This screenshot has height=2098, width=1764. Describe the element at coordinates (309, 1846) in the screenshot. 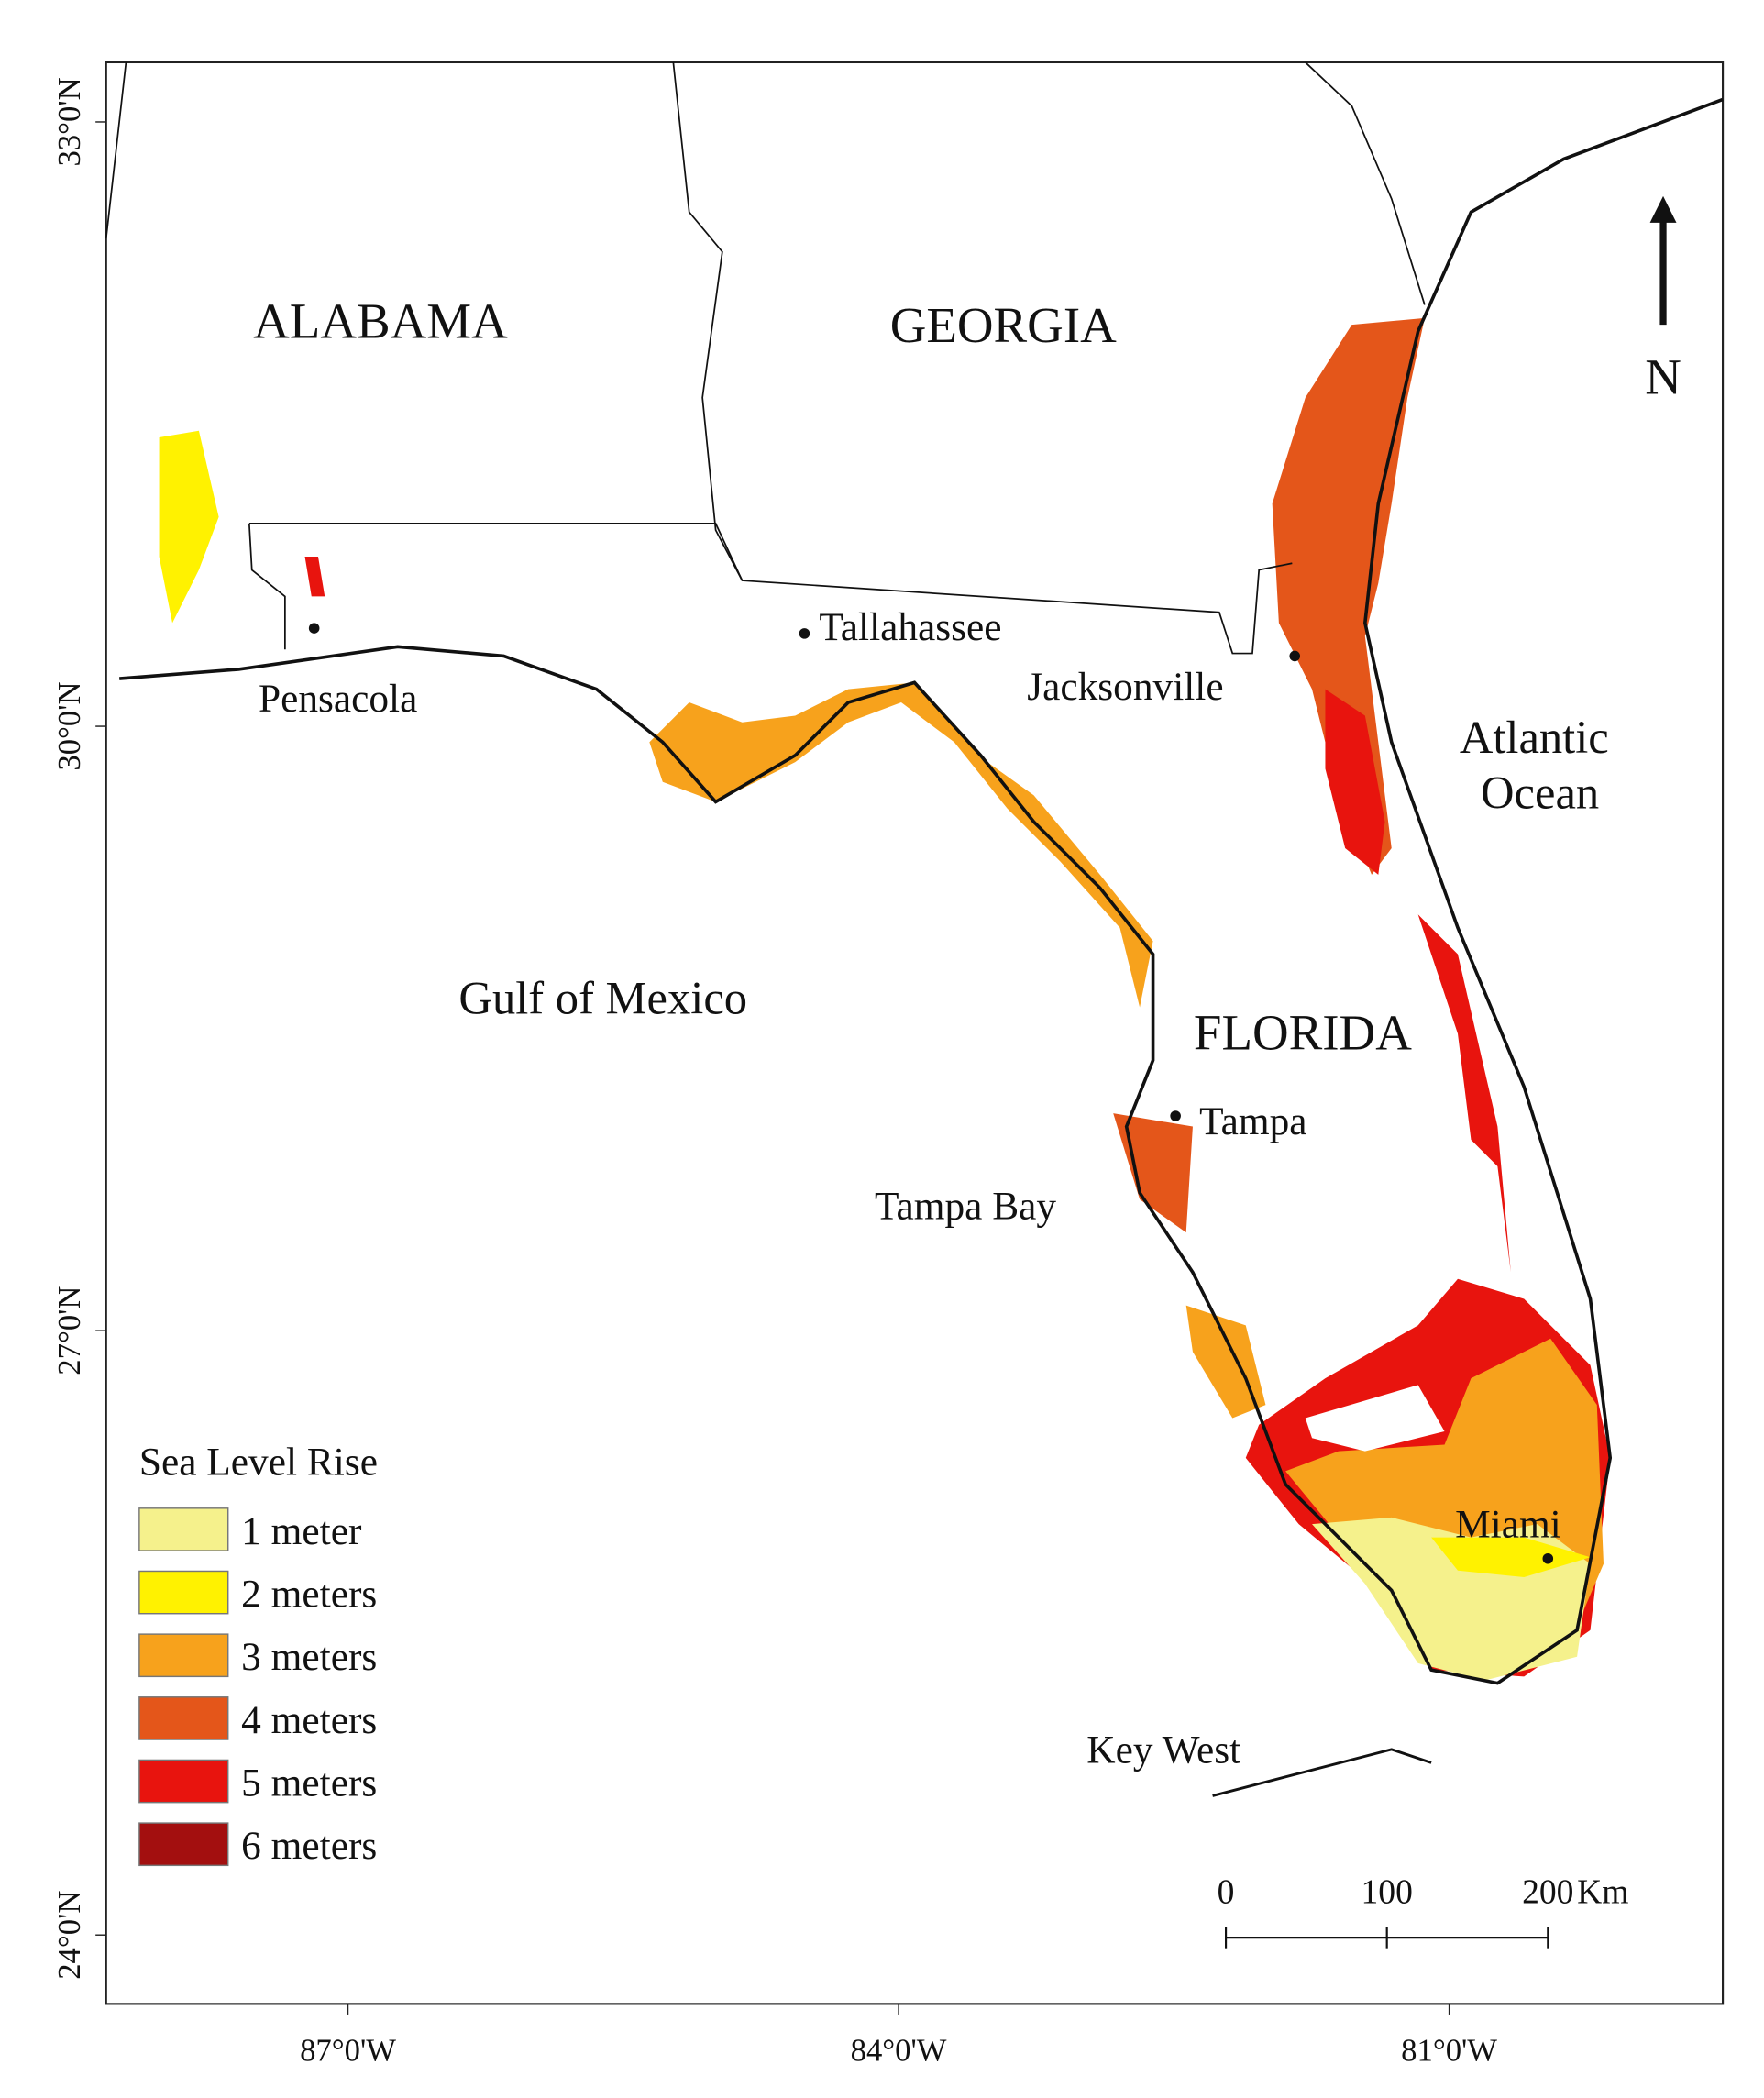

I see `legend-label: 6 meters` at that location.